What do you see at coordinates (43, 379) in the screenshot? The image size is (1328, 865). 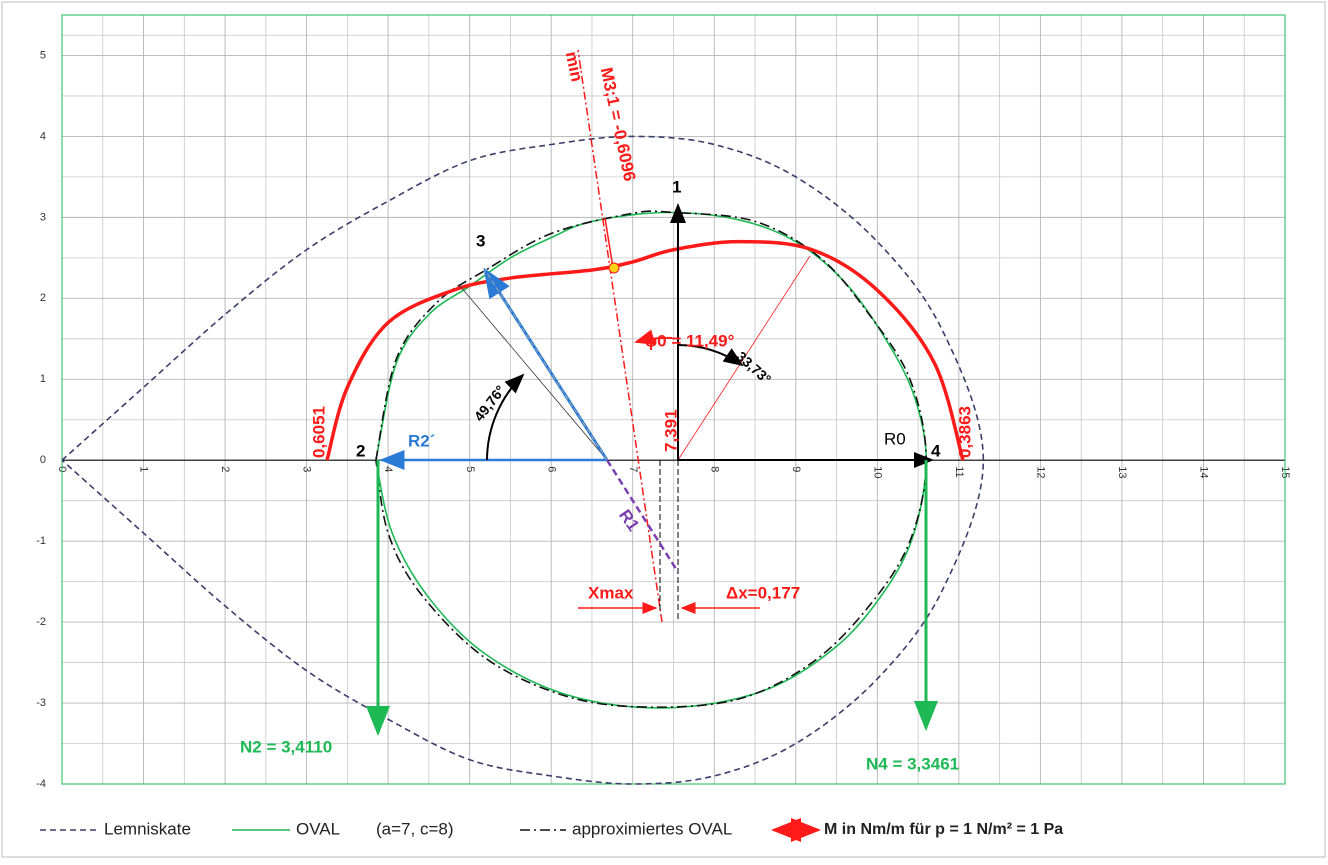 I see `y-tick-label: 1` at bounding box center [43, 379].